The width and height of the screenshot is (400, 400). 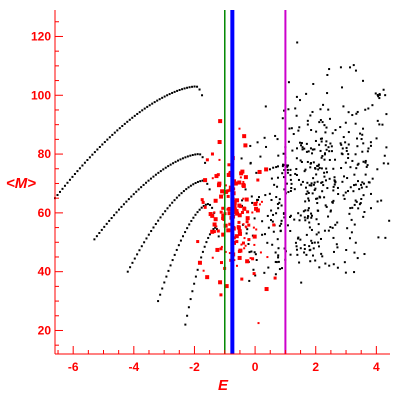 I want to click on x-tick-label: -2, so click(x=194, y=367).